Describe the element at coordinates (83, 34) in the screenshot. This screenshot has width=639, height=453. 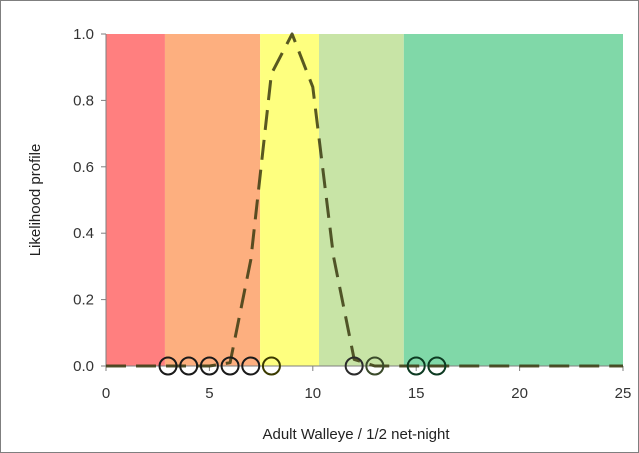
I see `y-tick-label: 1.0` at that location.